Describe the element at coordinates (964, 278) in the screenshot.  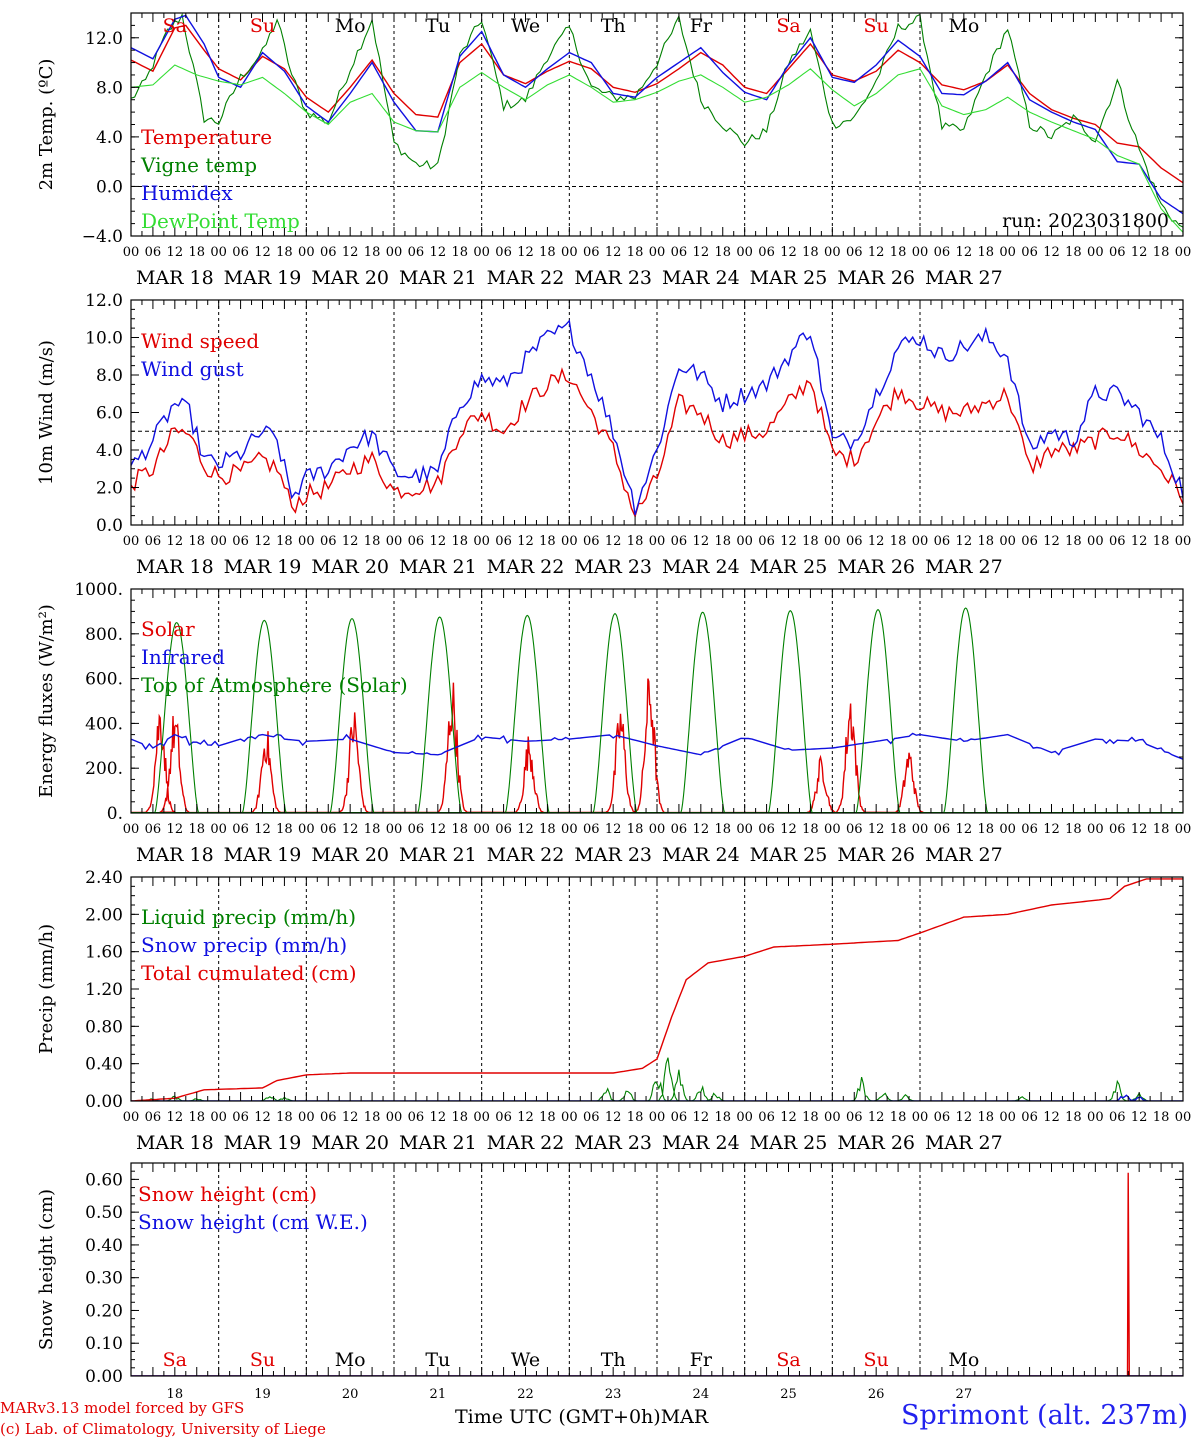
I see `date-label: MAR 27` at that location.